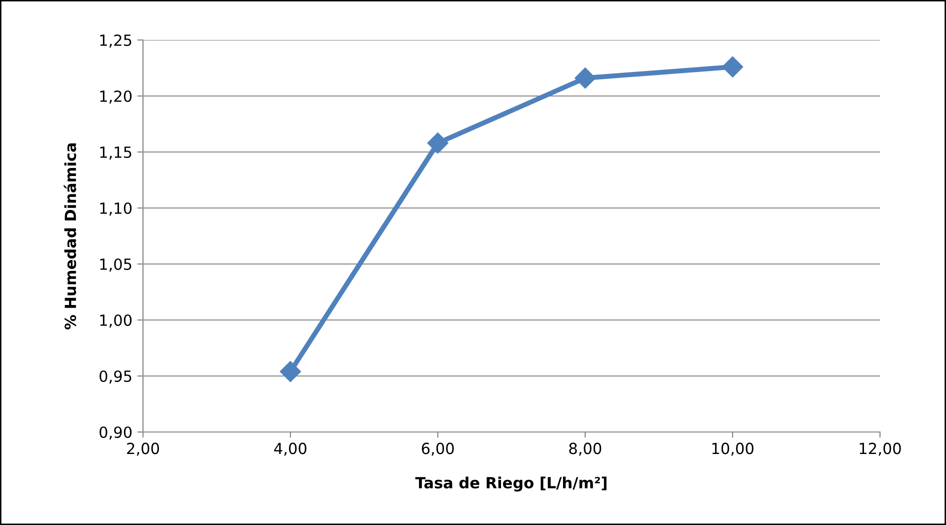 This screenshot has height=525, width=946. I want to click on y-axis-title: % Humedad Dinámica, so click(70, 236).